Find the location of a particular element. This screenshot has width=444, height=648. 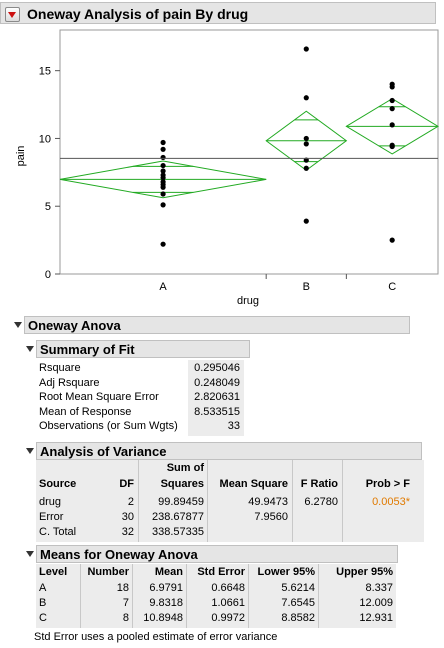

analysis-of-variance-header: Analysis of Variance is located at coordinates (229, 451).